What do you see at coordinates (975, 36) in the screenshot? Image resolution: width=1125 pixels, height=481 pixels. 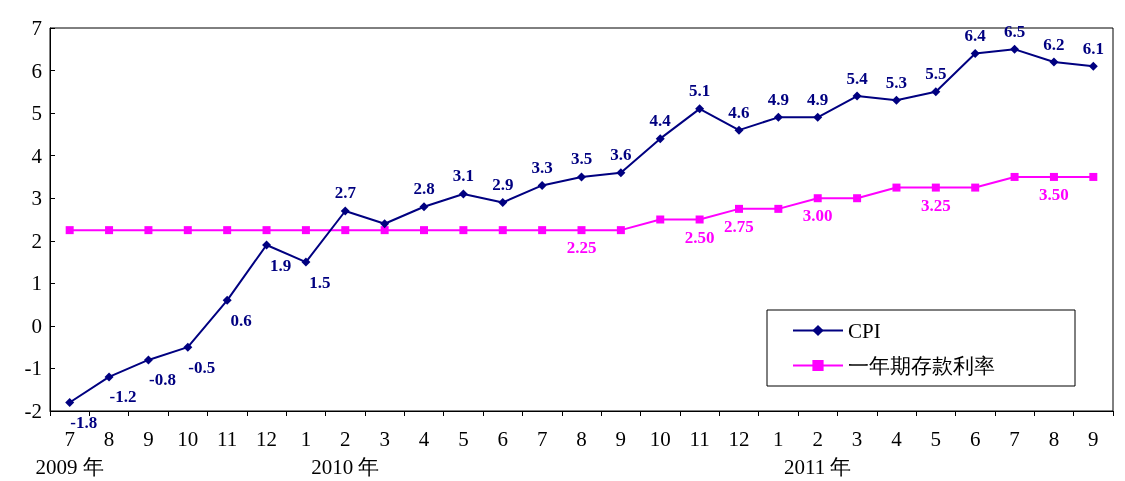 I see `data-label: 6.4` at bounding box center [975, 36].